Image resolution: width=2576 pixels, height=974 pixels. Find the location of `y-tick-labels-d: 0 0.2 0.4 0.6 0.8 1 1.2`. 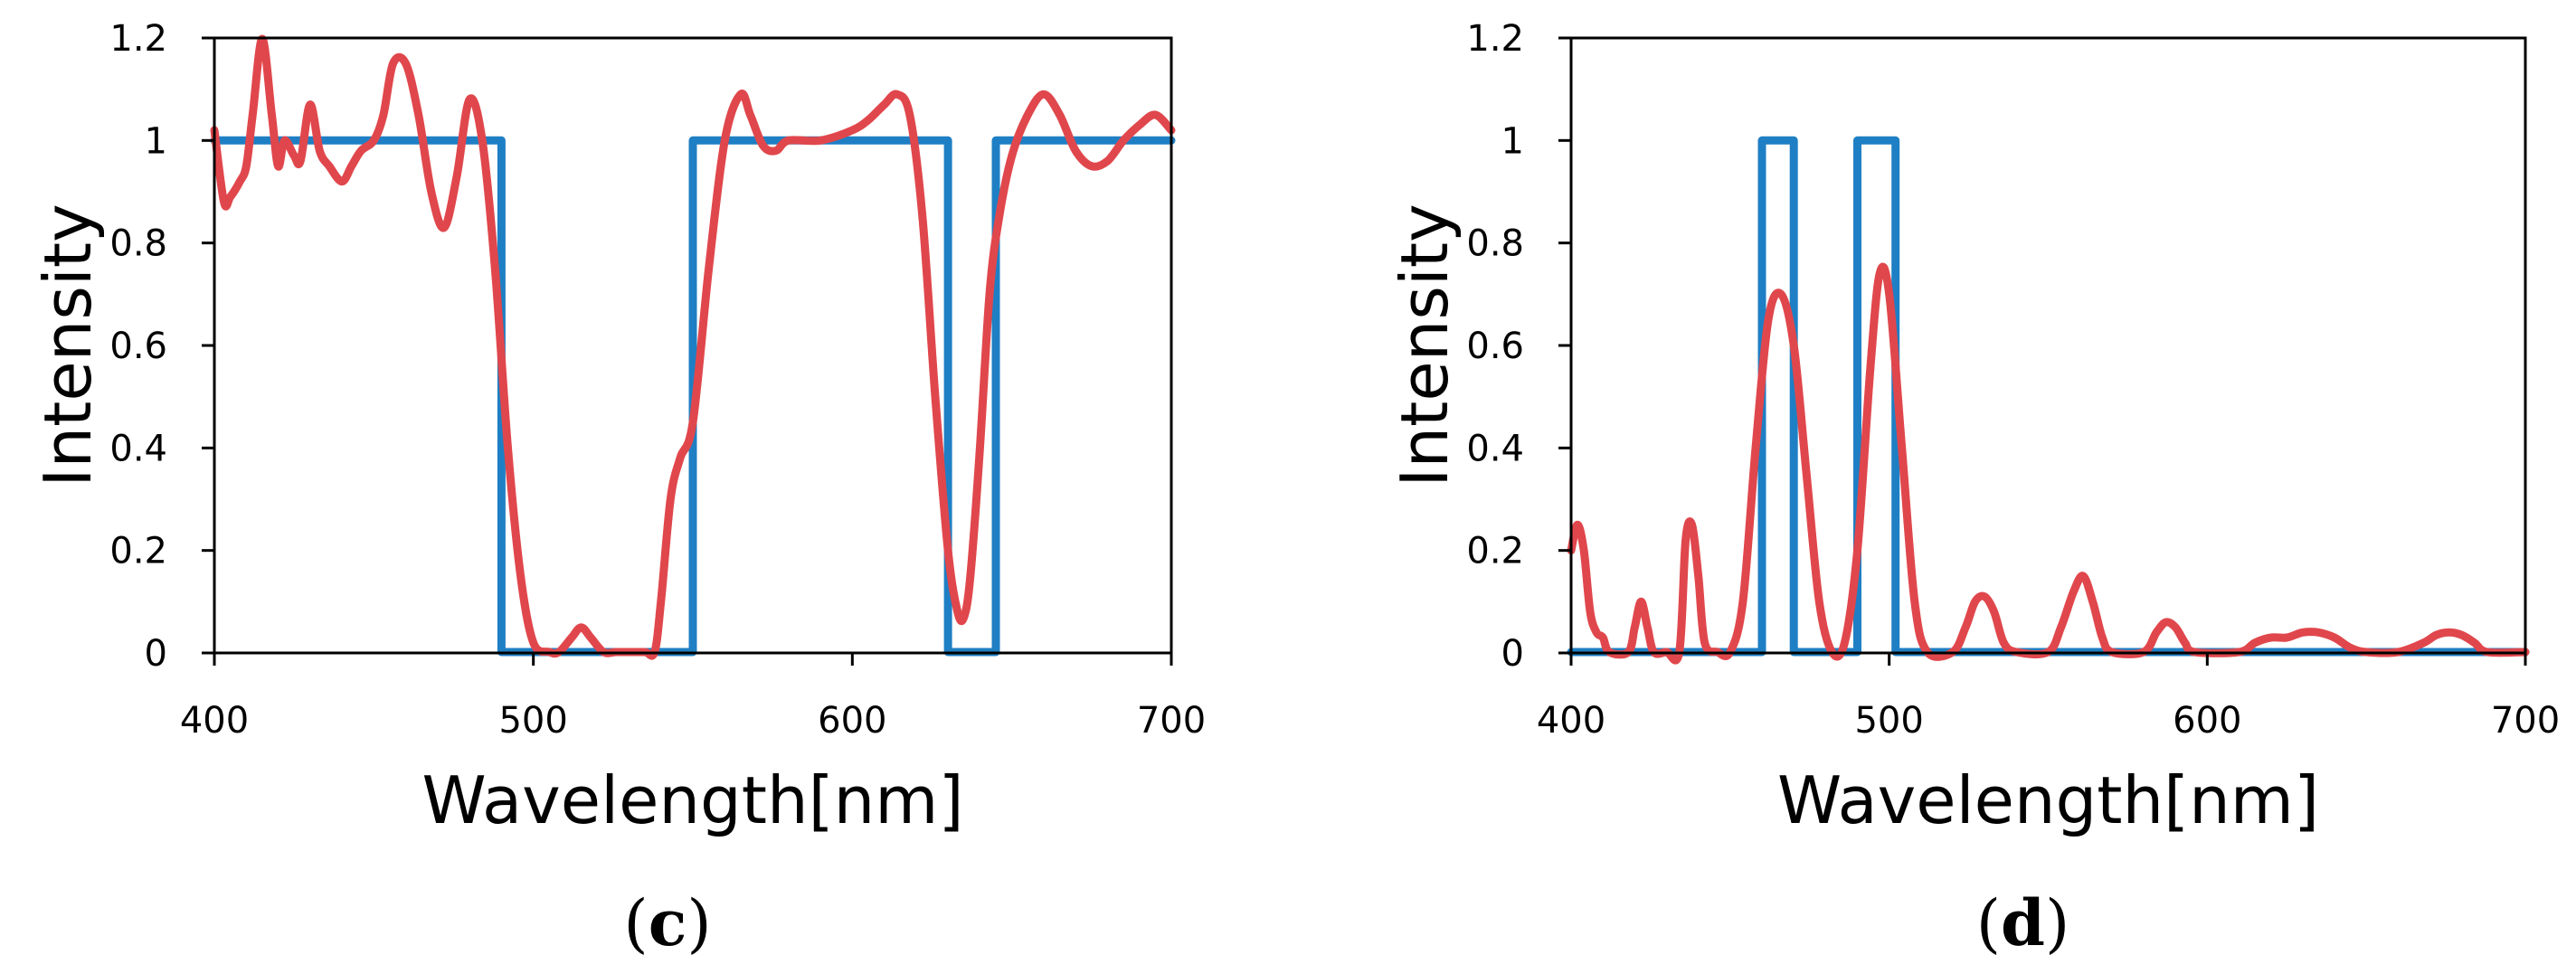

y-tick-labels-d: 0 0.2 0.4 0.6 0.8 1 1.2 is located at coordinates (1519, 346).